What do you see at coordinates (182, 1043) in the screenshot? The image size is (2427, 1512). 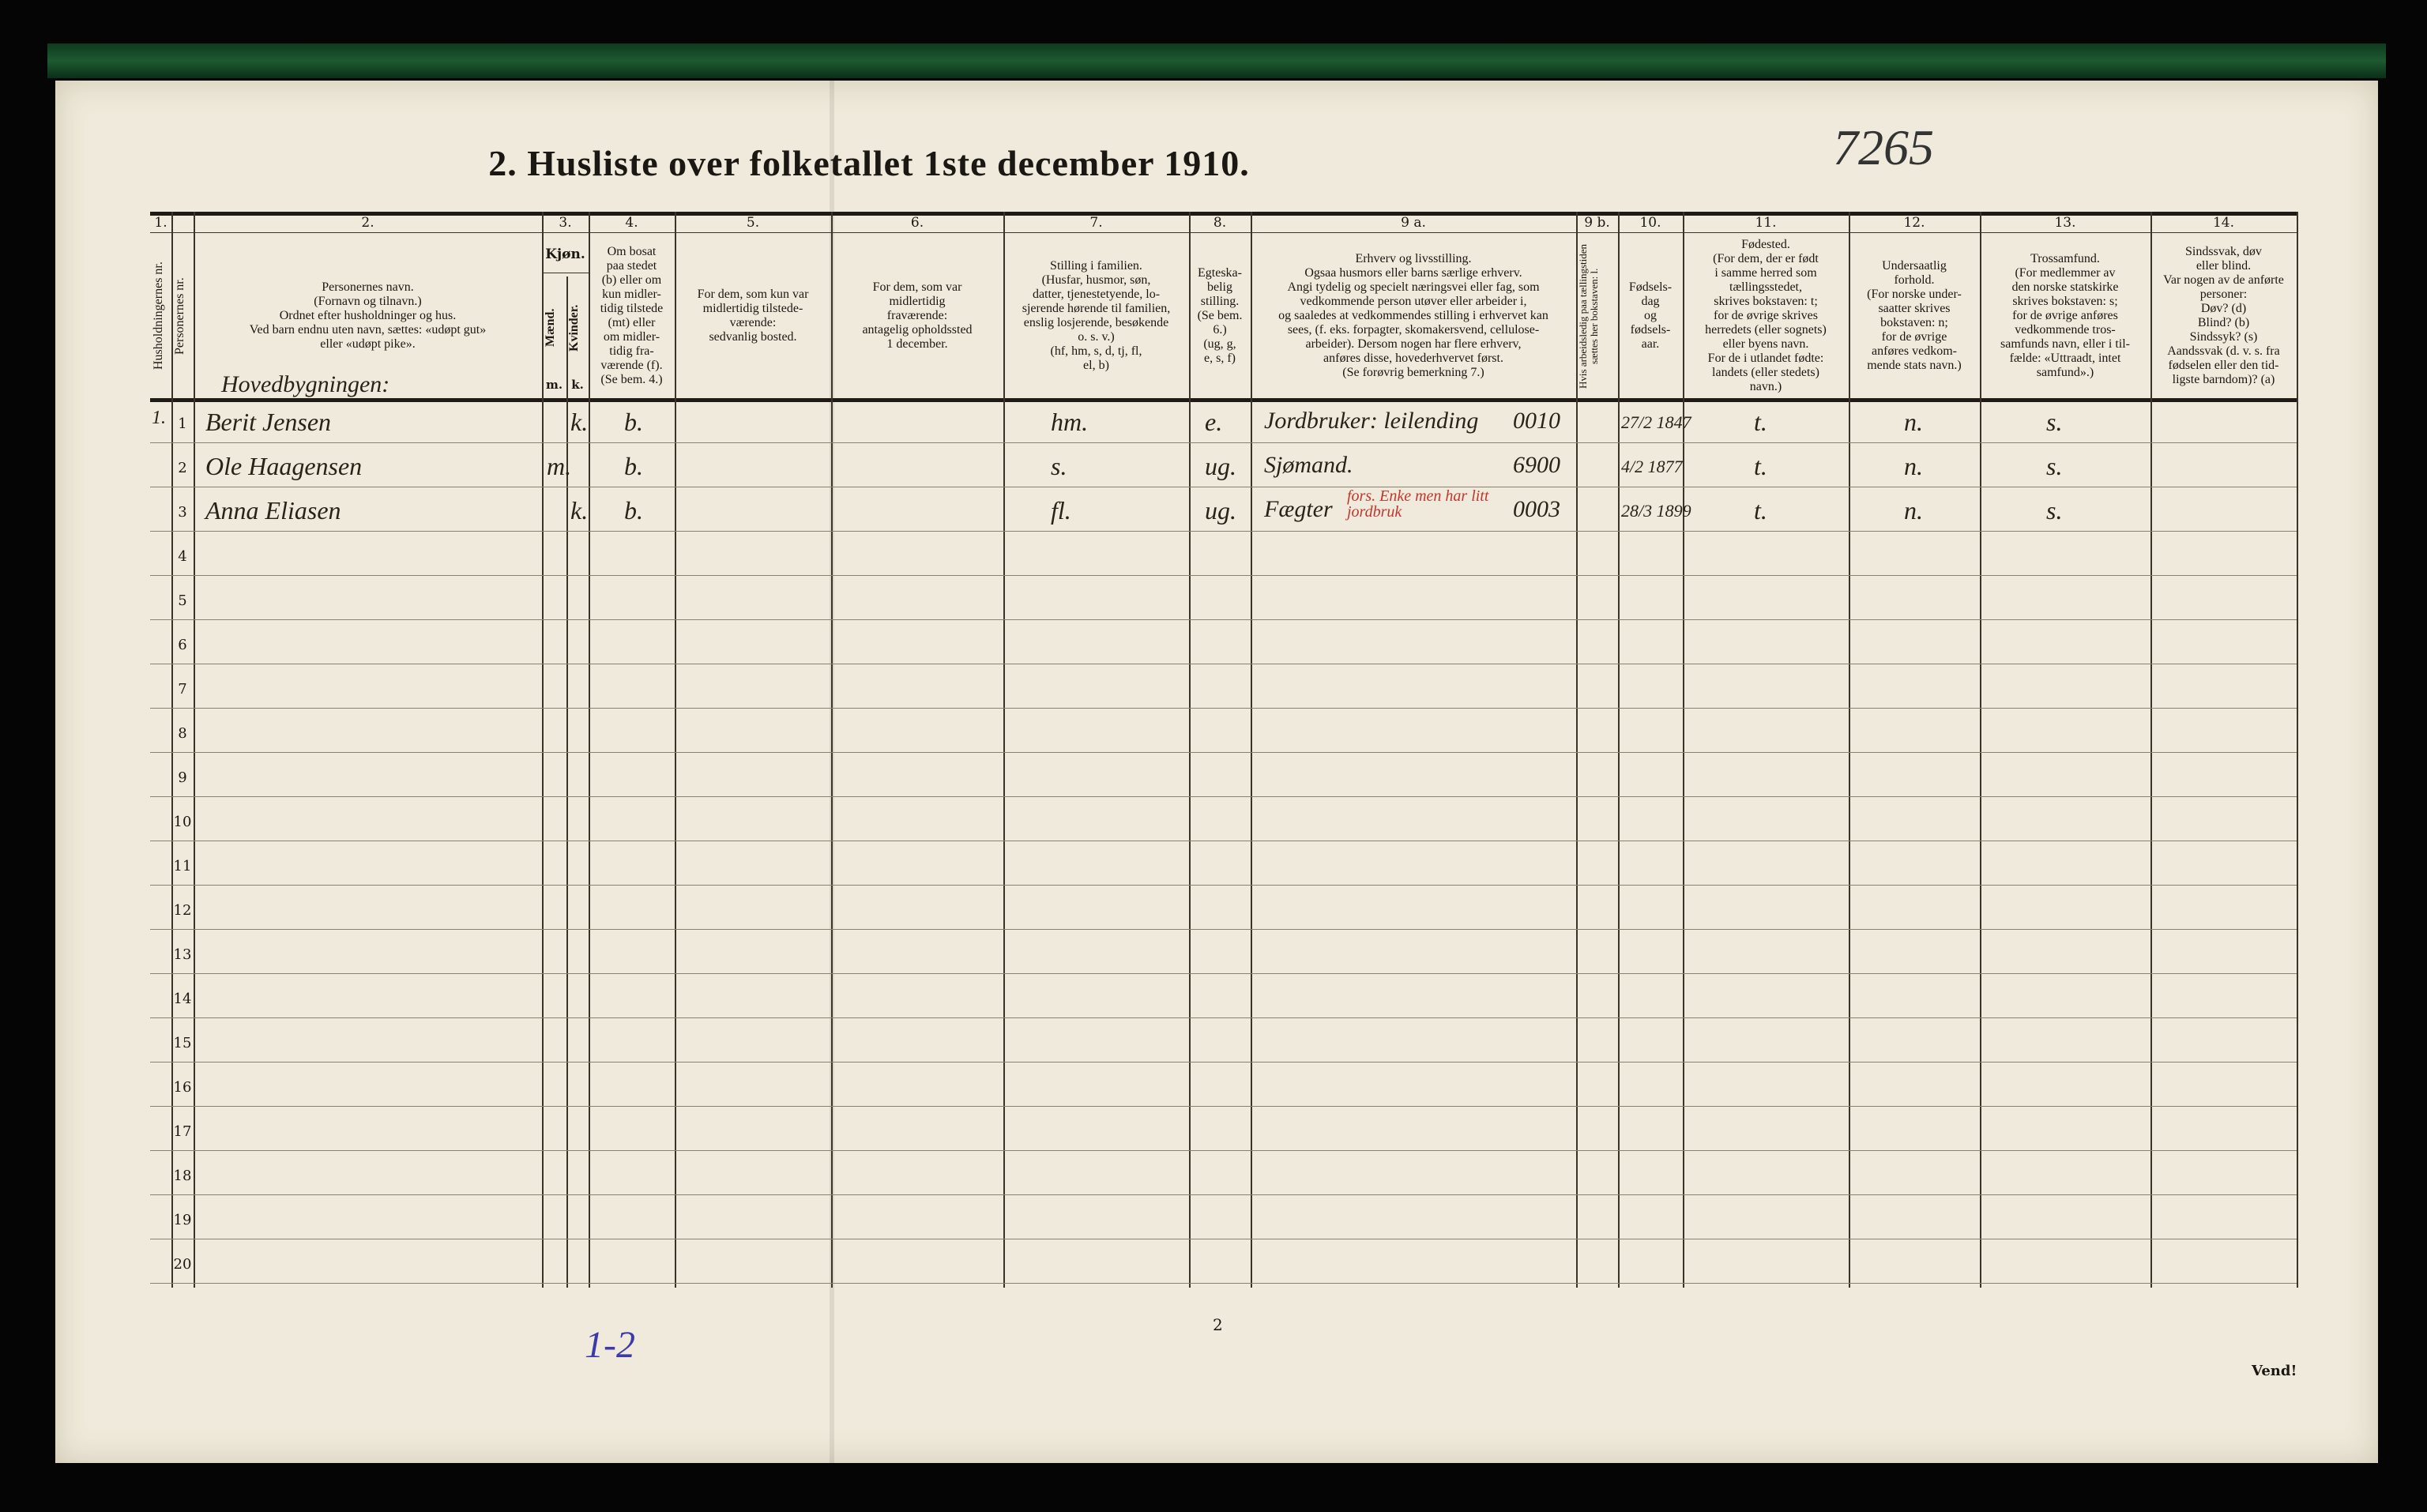 I see `row-number: 15` at bounding box center [182, 1043].